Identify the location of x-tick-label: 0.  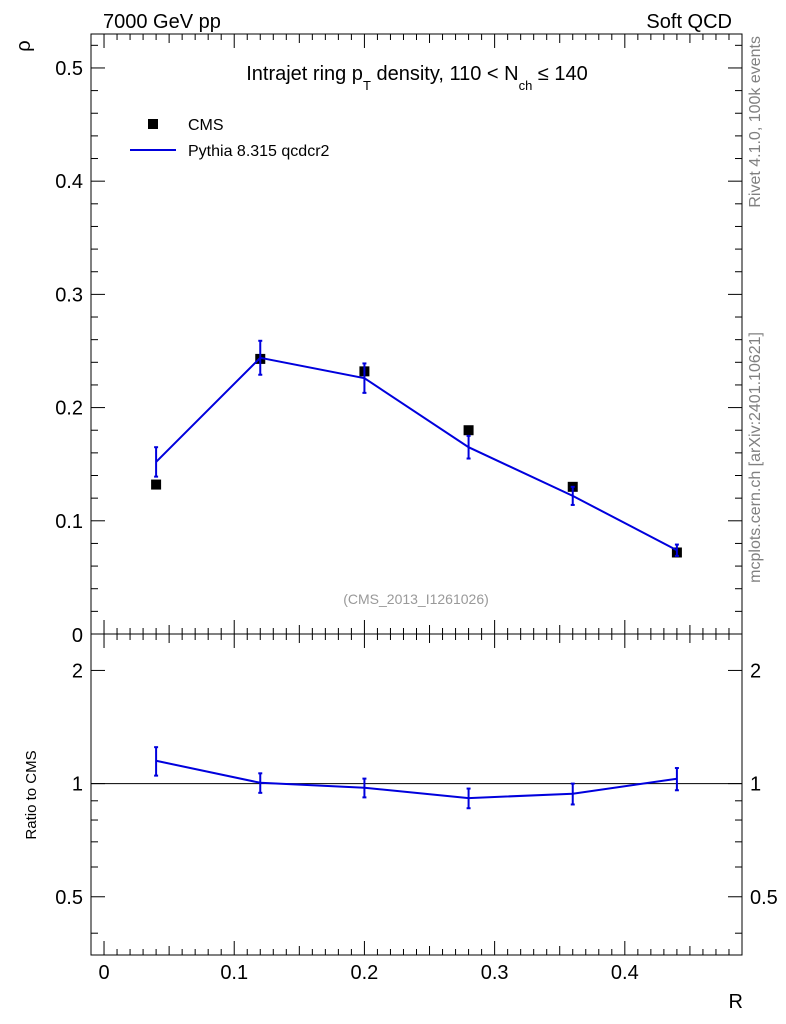
(103, 973).